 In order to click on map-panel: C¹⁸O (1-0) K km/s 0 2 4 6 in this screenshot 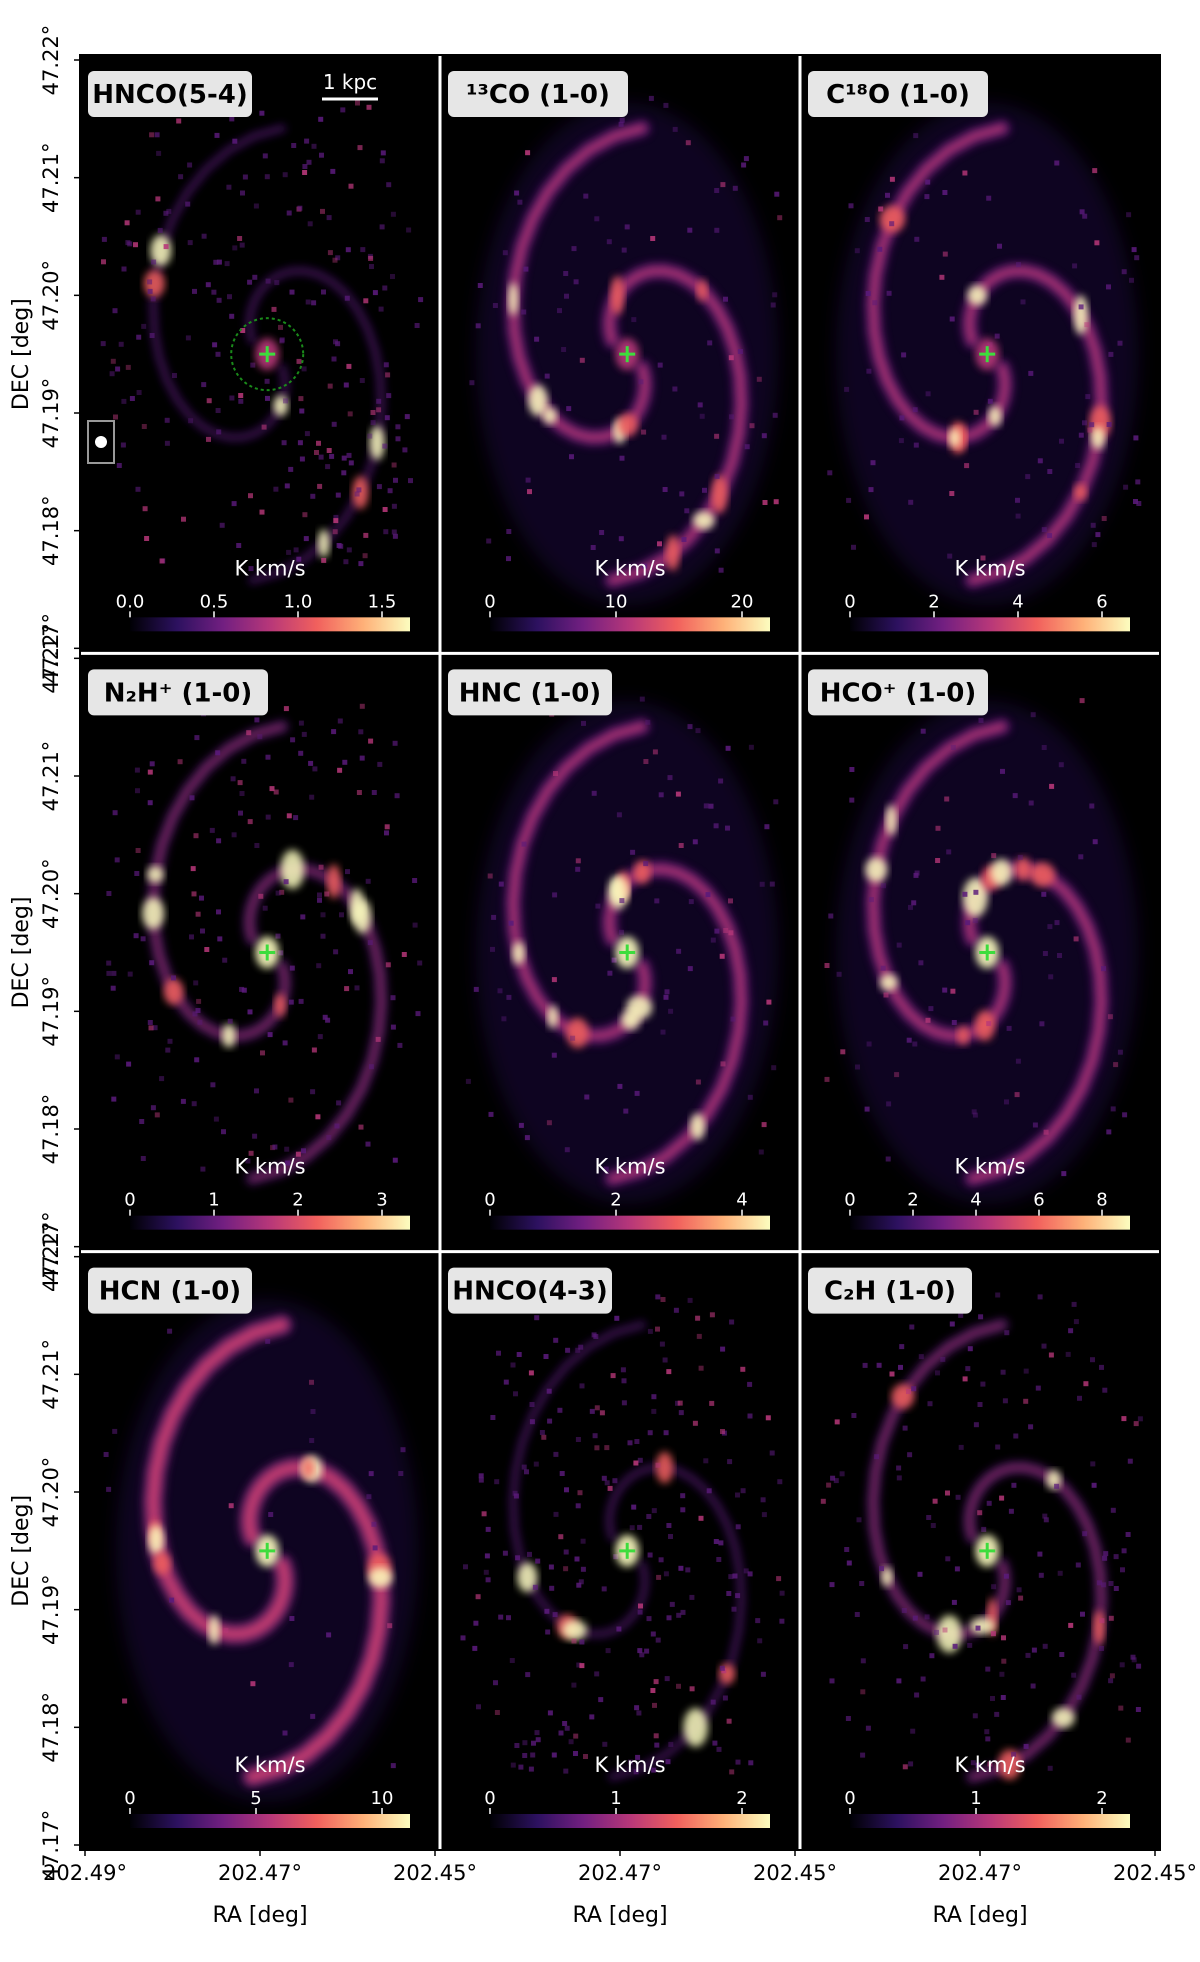, I will do `click(975, 351)`.